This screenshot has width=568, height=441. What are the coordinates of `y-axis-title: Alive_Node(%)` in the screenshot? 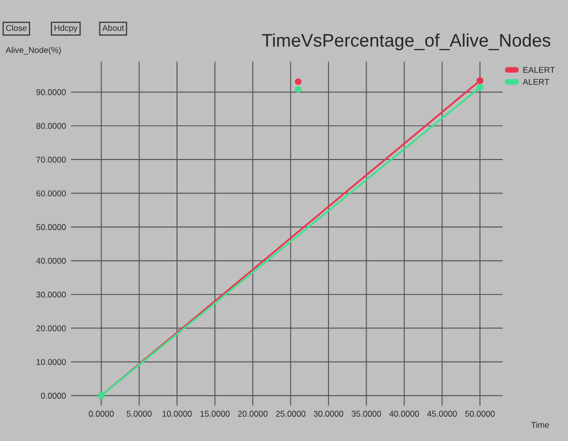 It's located at (33, 50).